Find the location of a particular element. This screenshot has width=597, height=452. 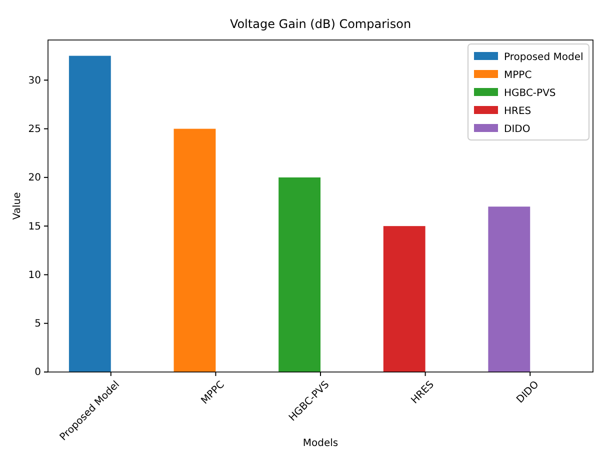

x-axis-title: Models is located at coordinates (320, 443).